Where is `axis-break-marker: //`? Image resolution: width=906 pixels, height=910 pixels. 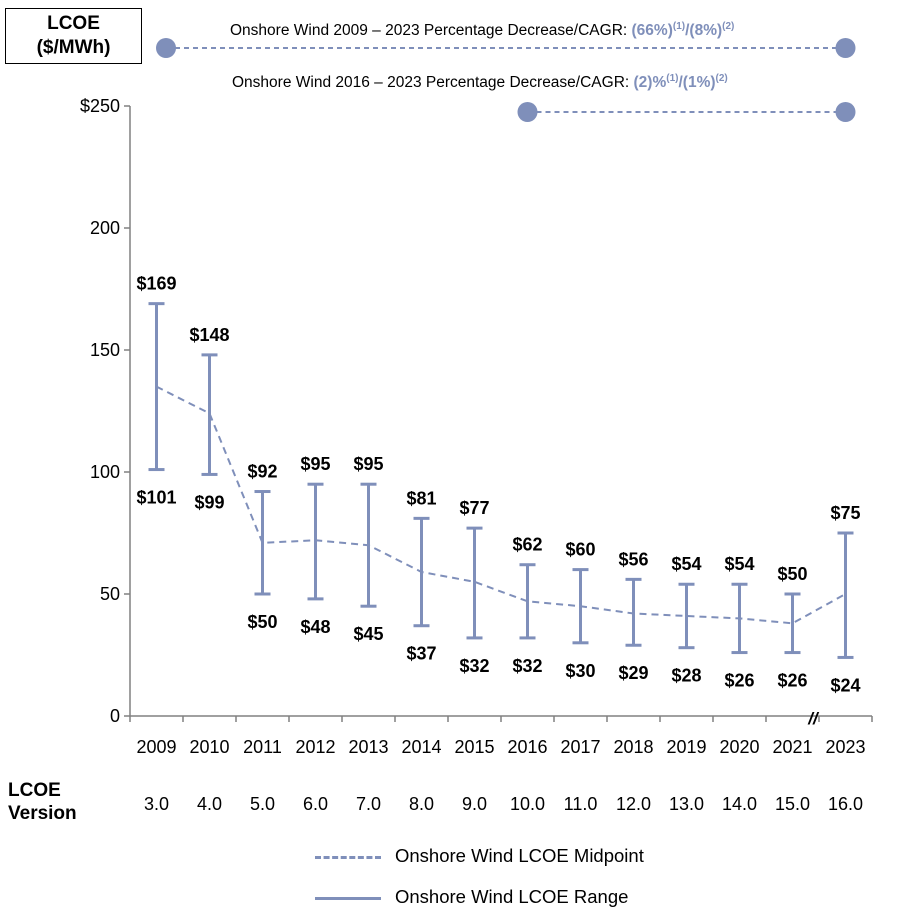
axis-break-marker: // is located at coordinates (813, 718).